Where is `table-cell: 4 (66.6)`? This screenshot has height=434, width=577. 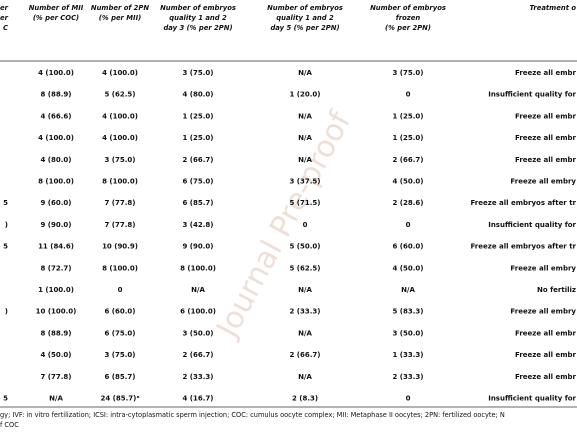
table-cell: 4 (66.6) is located at coordinates (56, 116).